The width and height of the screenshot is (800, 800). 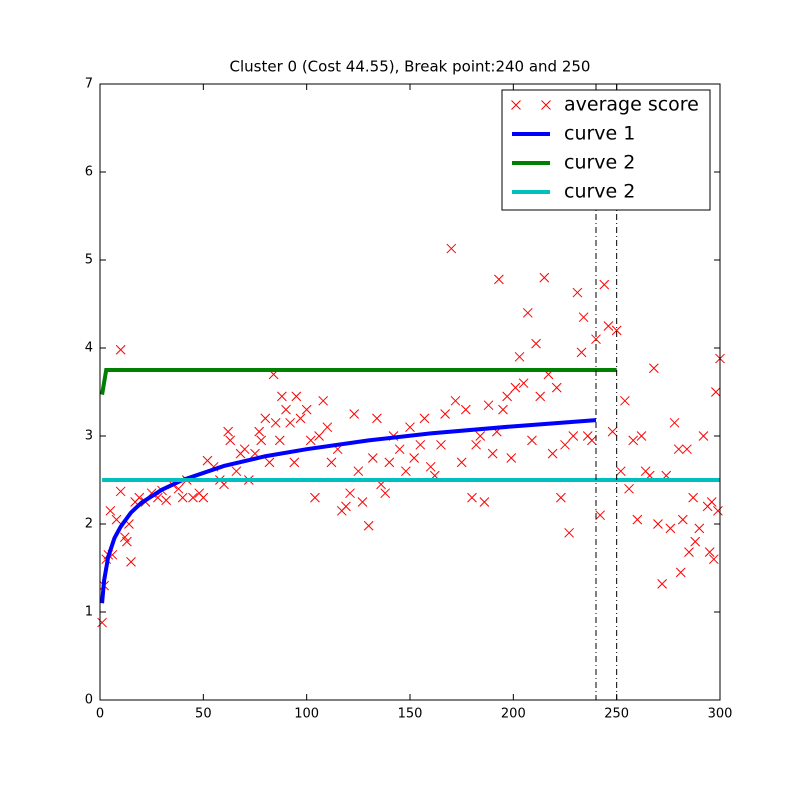 What do you see at coordinates (89, 348) in the screenshot?
I see `y-tick-label: 4` at bounding box center [89, 348].